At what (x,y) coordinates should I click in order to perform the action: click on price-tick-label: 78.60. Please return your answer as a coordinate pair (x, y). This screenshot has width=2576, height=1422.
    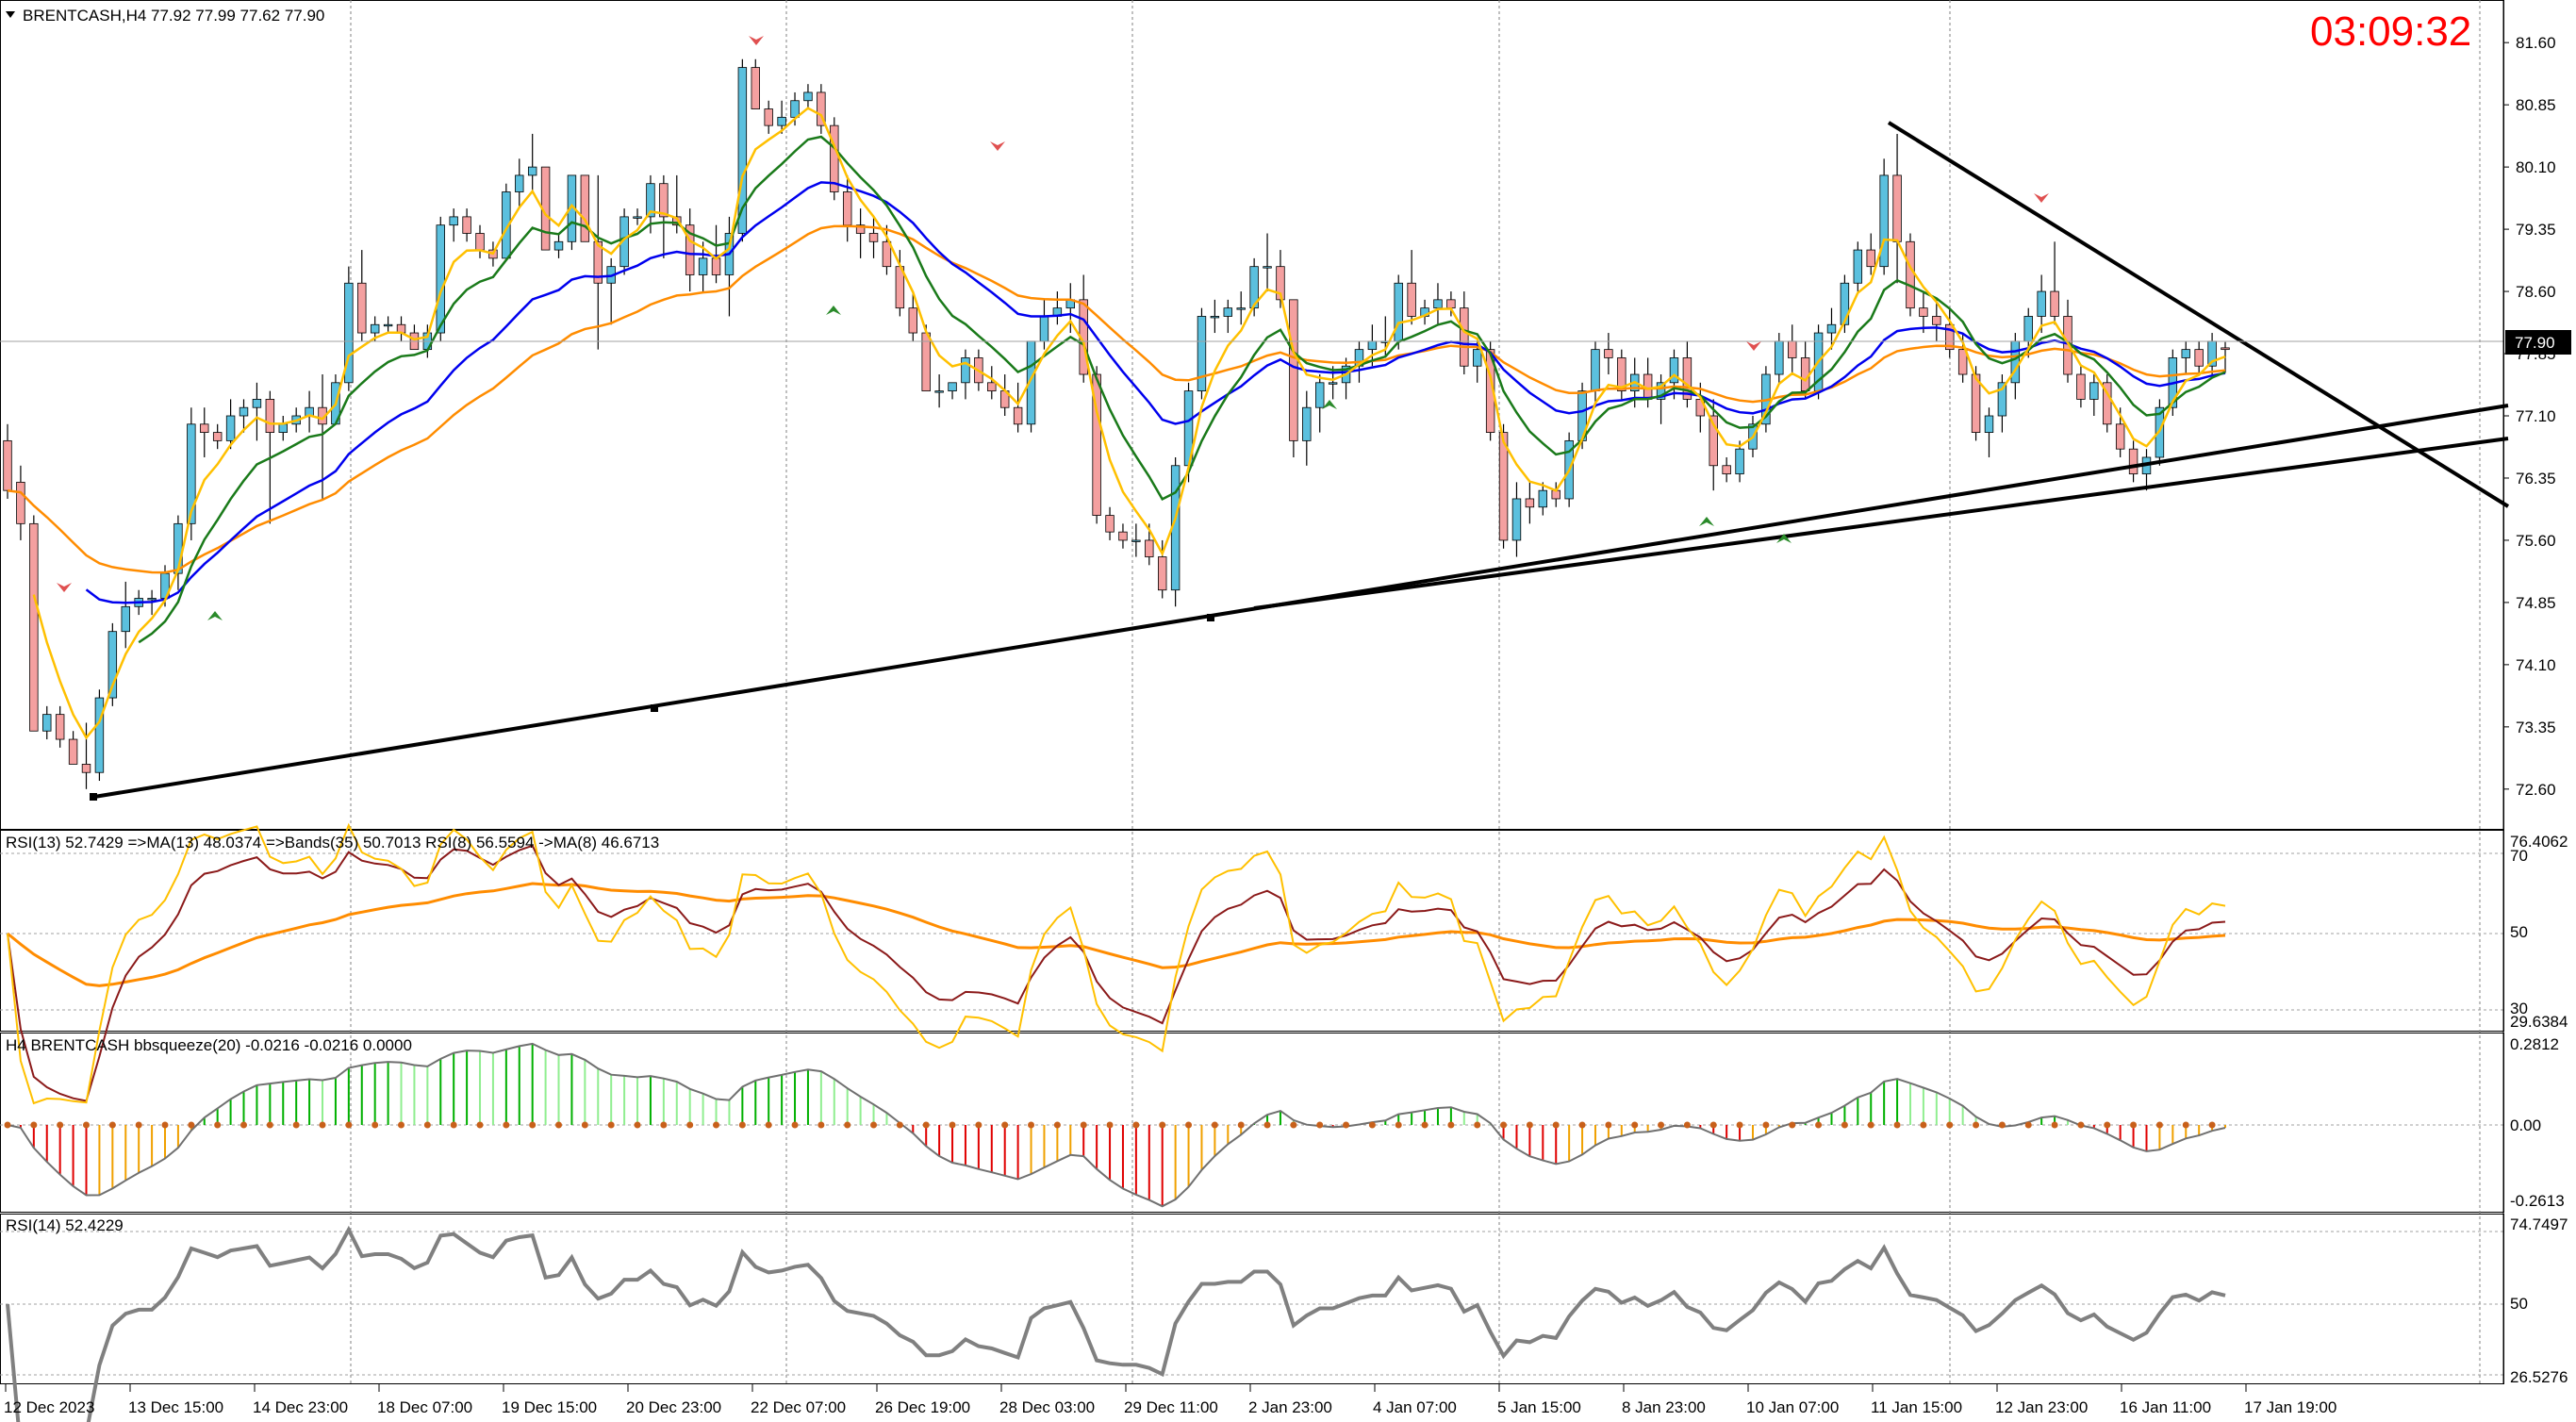
    Looking at the image, I should click on (2536, 292).